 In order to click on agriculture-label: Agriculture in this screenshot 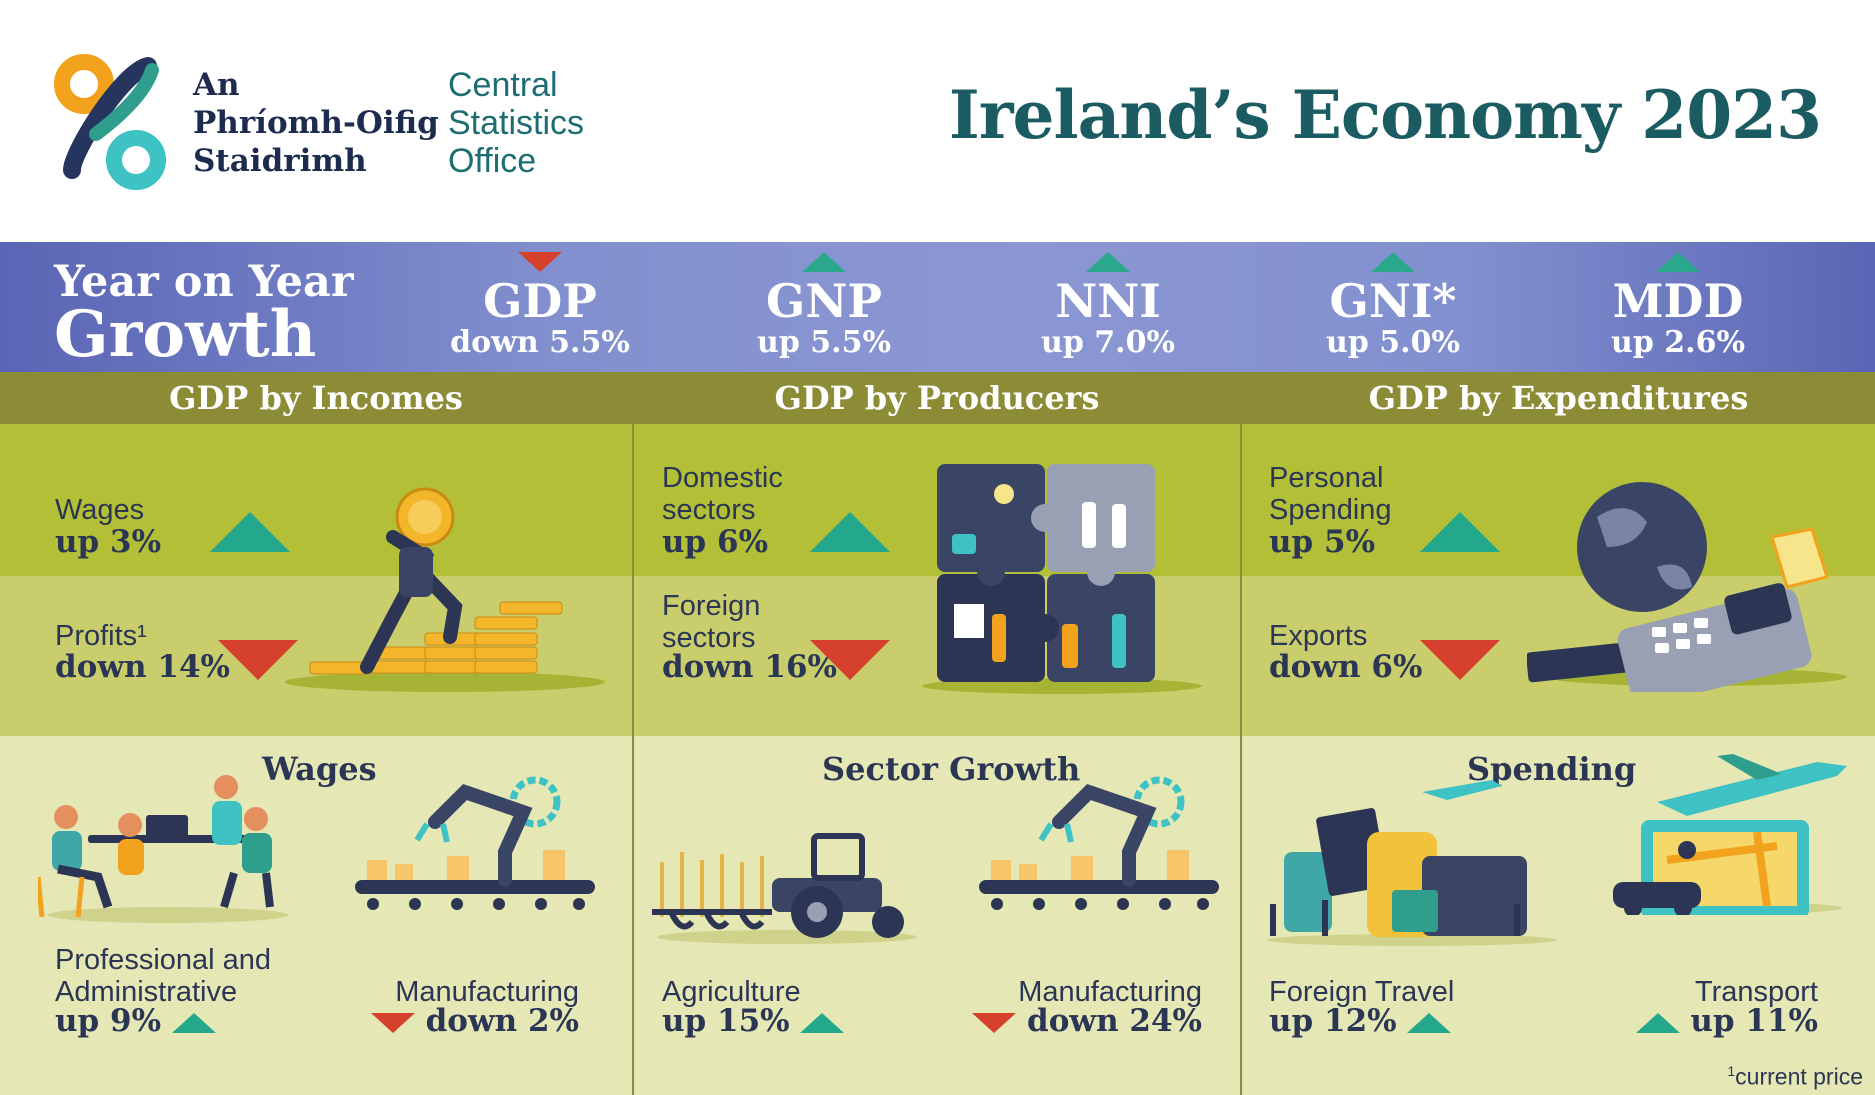, I will do `click(731, 992)`.